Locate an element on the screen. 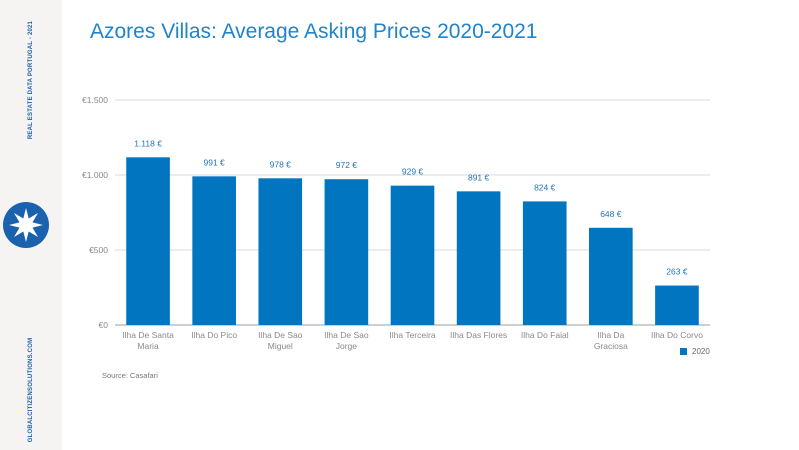 The image size is (799, 450). y-tick-label: €1.500 is located at coordinates (95, 100).